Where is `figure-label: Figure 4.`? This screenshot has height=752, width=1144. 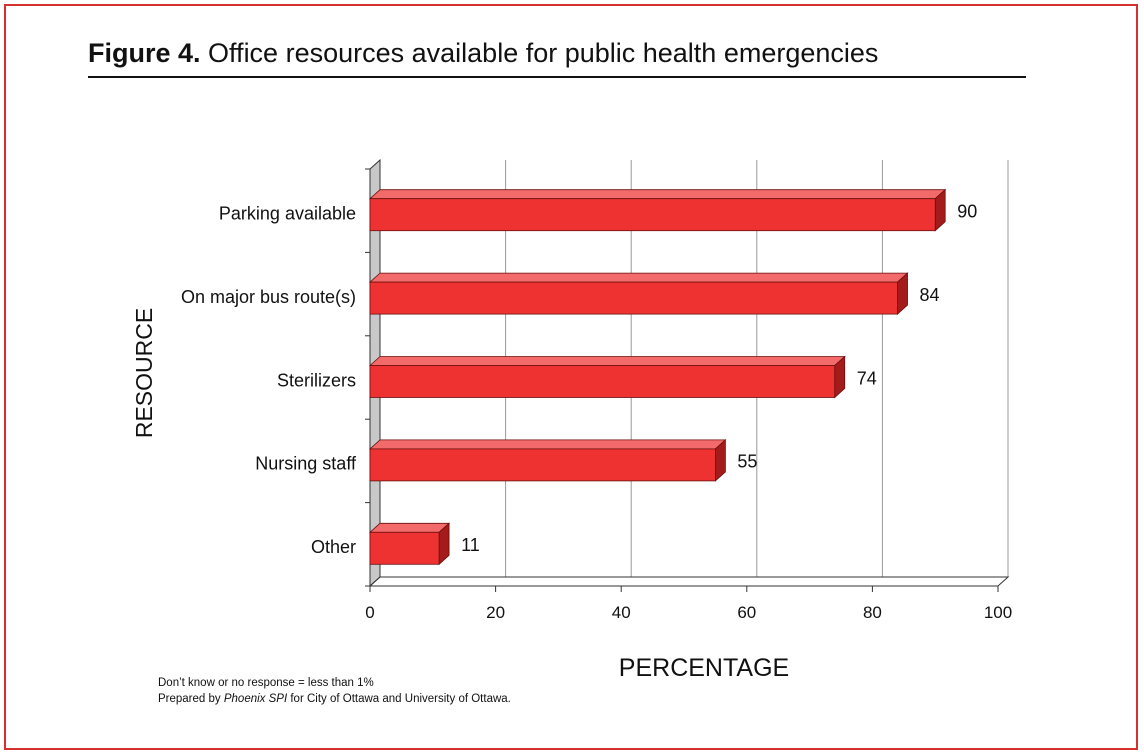 figure-label: Figure 4. is located at coordinates (144, 53).